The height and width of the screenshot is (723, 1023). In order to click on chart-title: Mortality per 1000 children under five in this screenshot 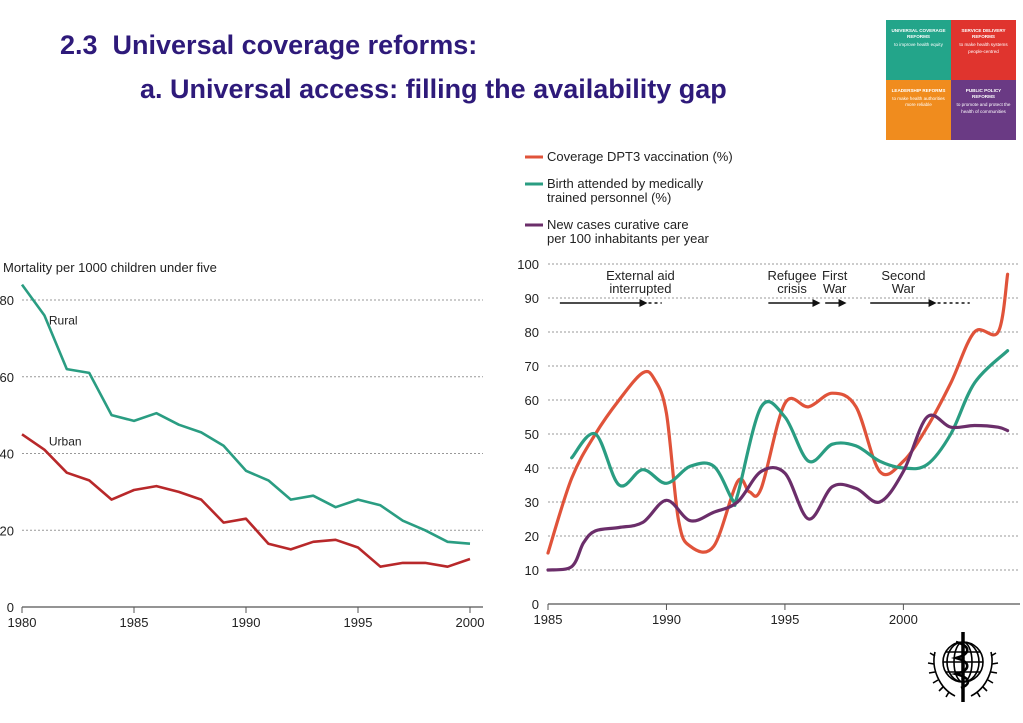, I will do `click(110, 267)`.